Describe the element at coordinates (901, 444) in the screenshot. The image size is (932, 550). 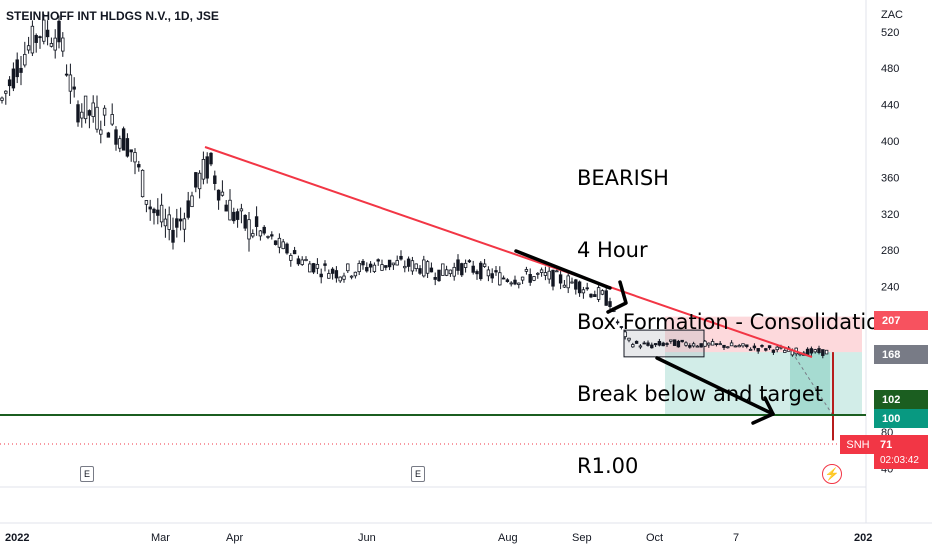
I see `last-price-value: 71` at that location.